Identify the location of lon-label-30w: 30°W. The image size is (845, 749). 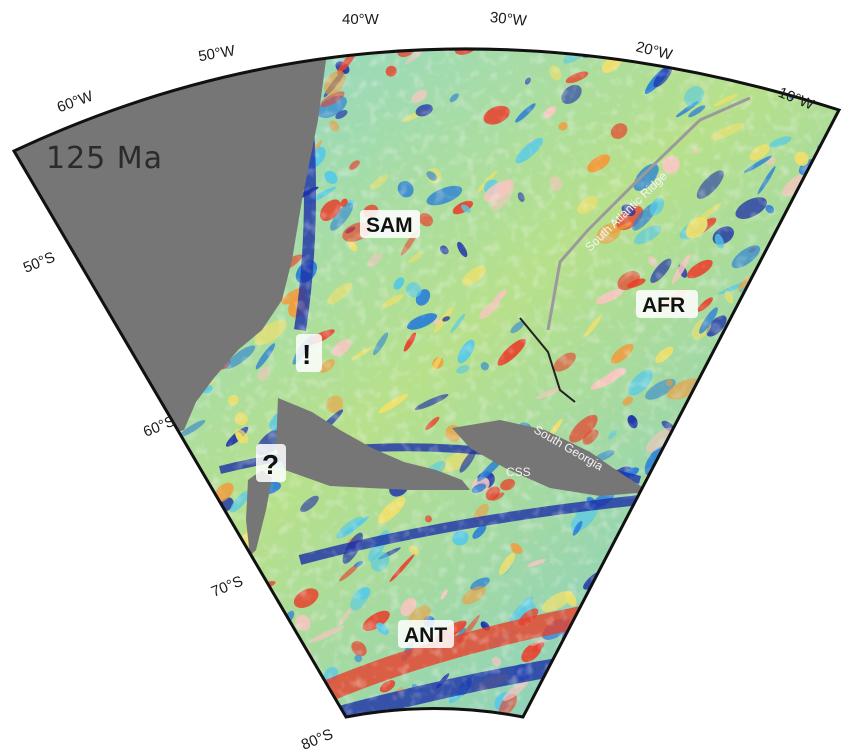
(508, 19).